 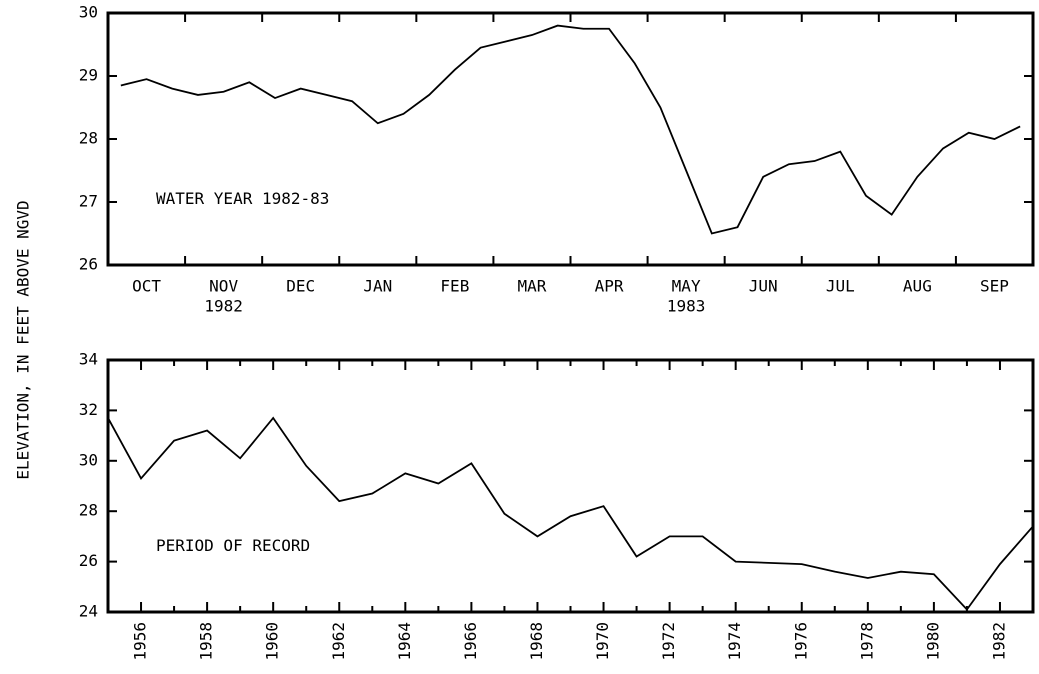 I want to click on x-tick-sublabel: 1982, so click(x=223, y=306).